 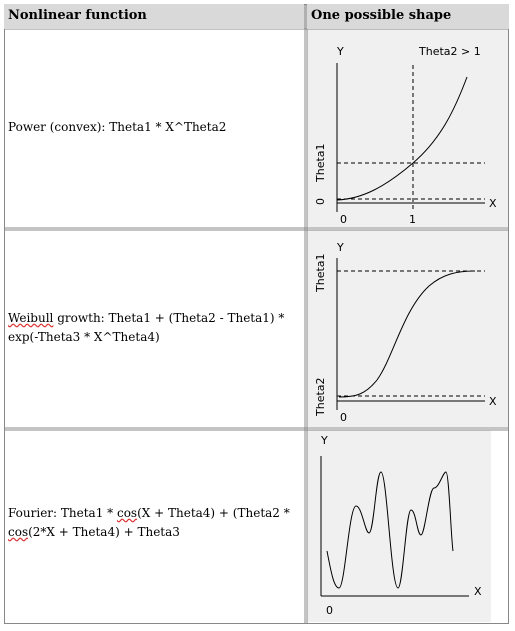 I want to click on weibull-shape-plot: Y X Theta1 Theta2 0, so click(x=405, y=332).